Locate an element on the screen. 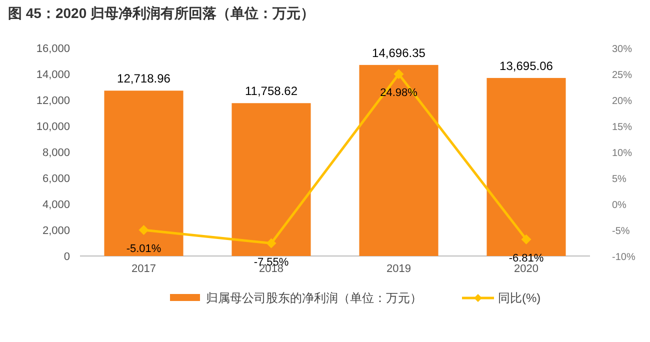  y2-tick-label: 25% is located at coordinates (622, 75).